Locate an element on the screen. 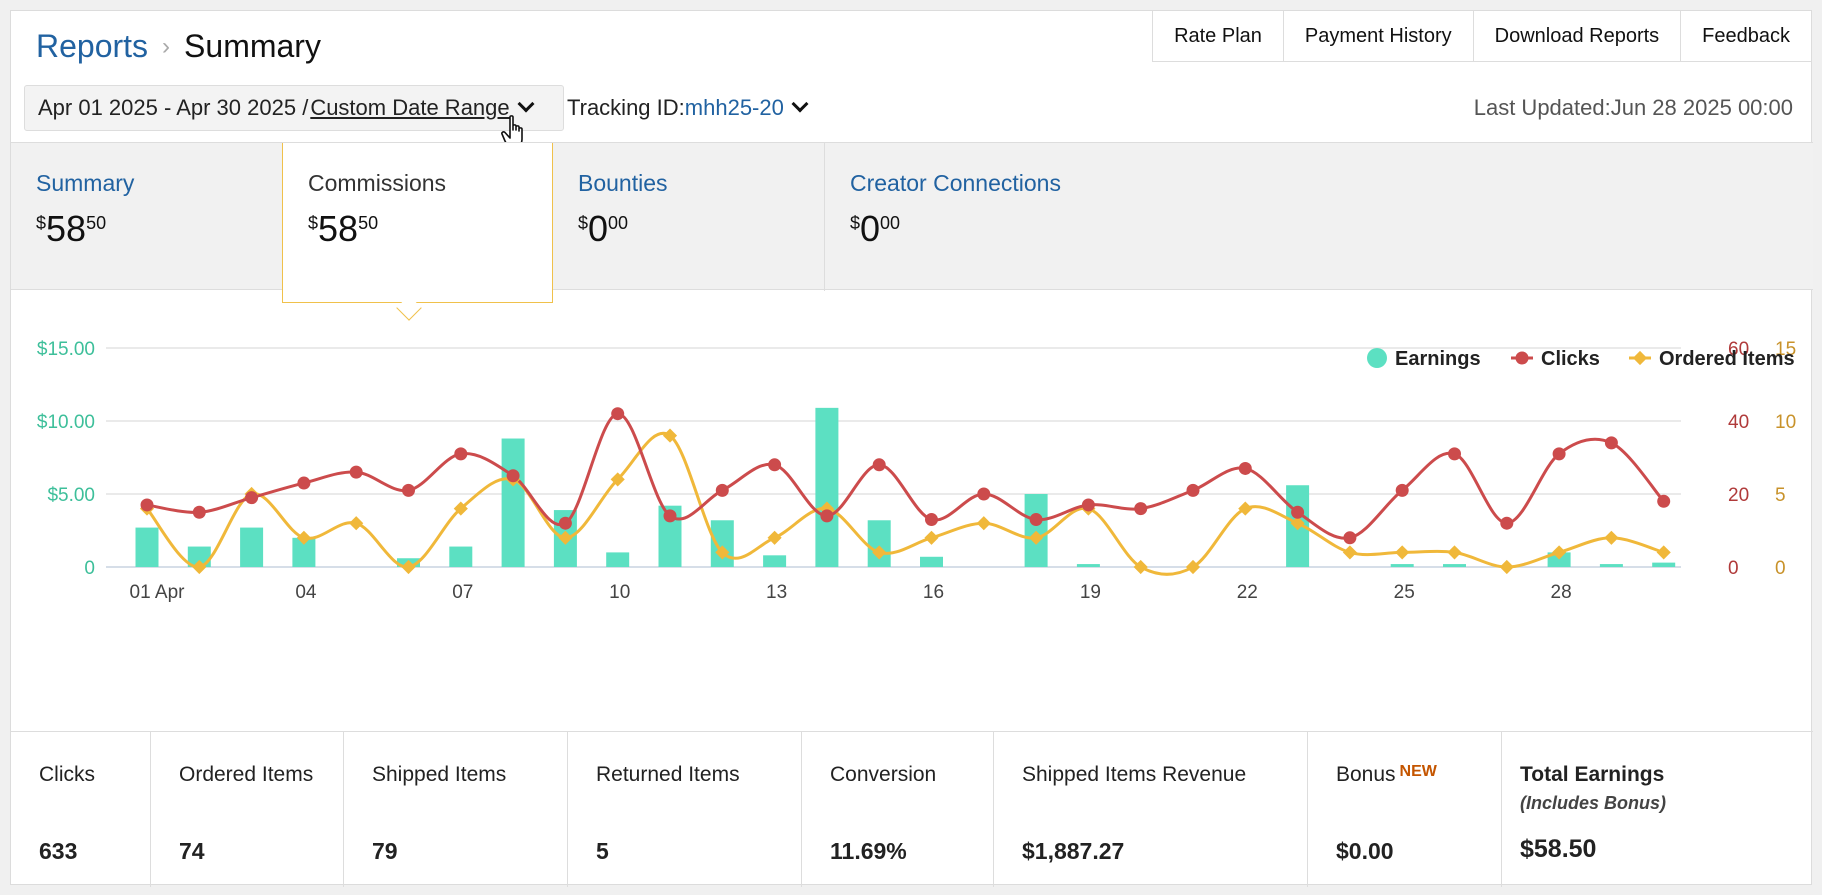 The width and height of the screenshot is (1822, 895). date-range-text: Apr 01 2025 - Apr 30 2025 / is located at coordinates (173, 107).